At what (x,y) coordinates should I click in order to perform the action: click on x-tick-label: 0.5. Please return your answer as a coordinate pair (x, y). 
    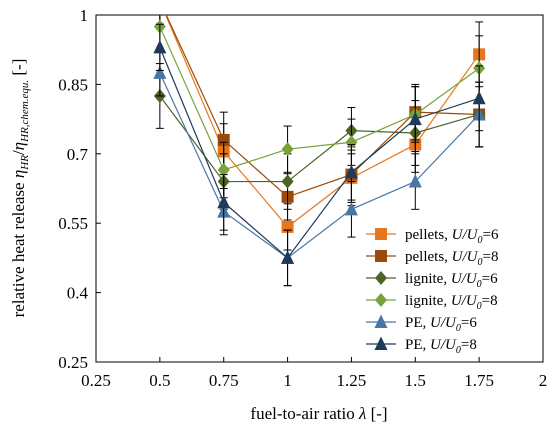
    Looking at the image, I should click on (159, 380).